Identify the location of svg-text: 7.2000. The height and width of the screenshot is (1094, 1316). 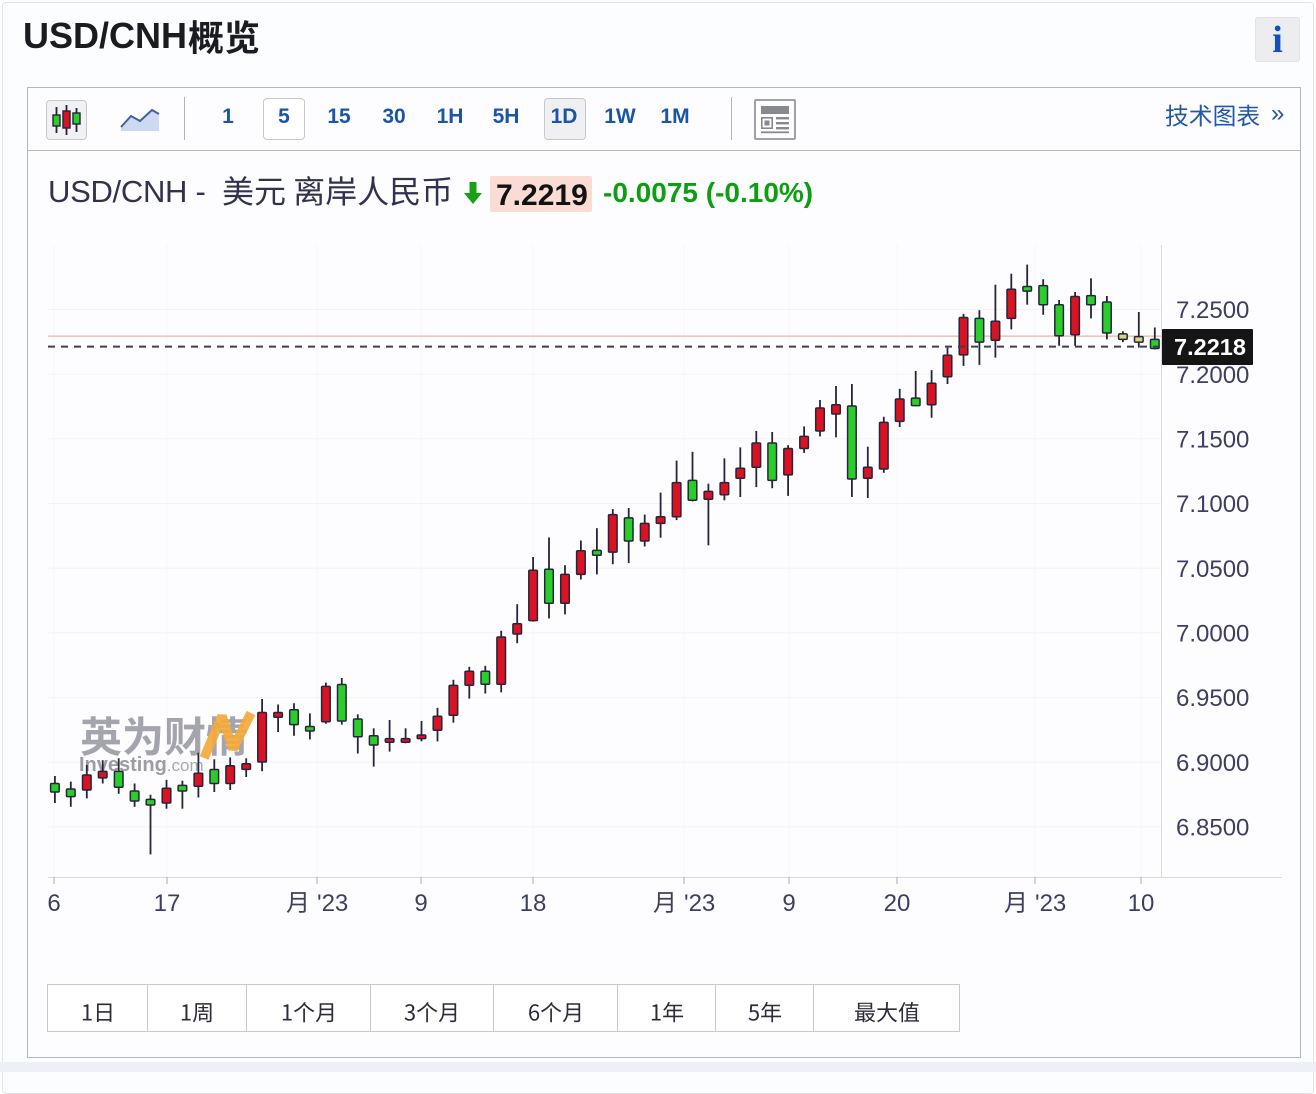
(1212, 375).